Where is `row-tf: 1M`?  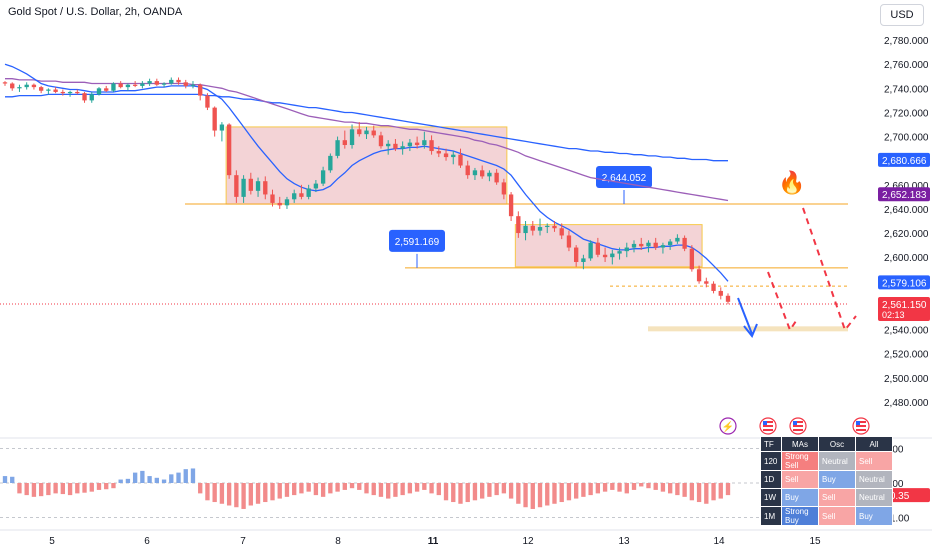
row-tf: 1M is located at coordinates (771, 516).